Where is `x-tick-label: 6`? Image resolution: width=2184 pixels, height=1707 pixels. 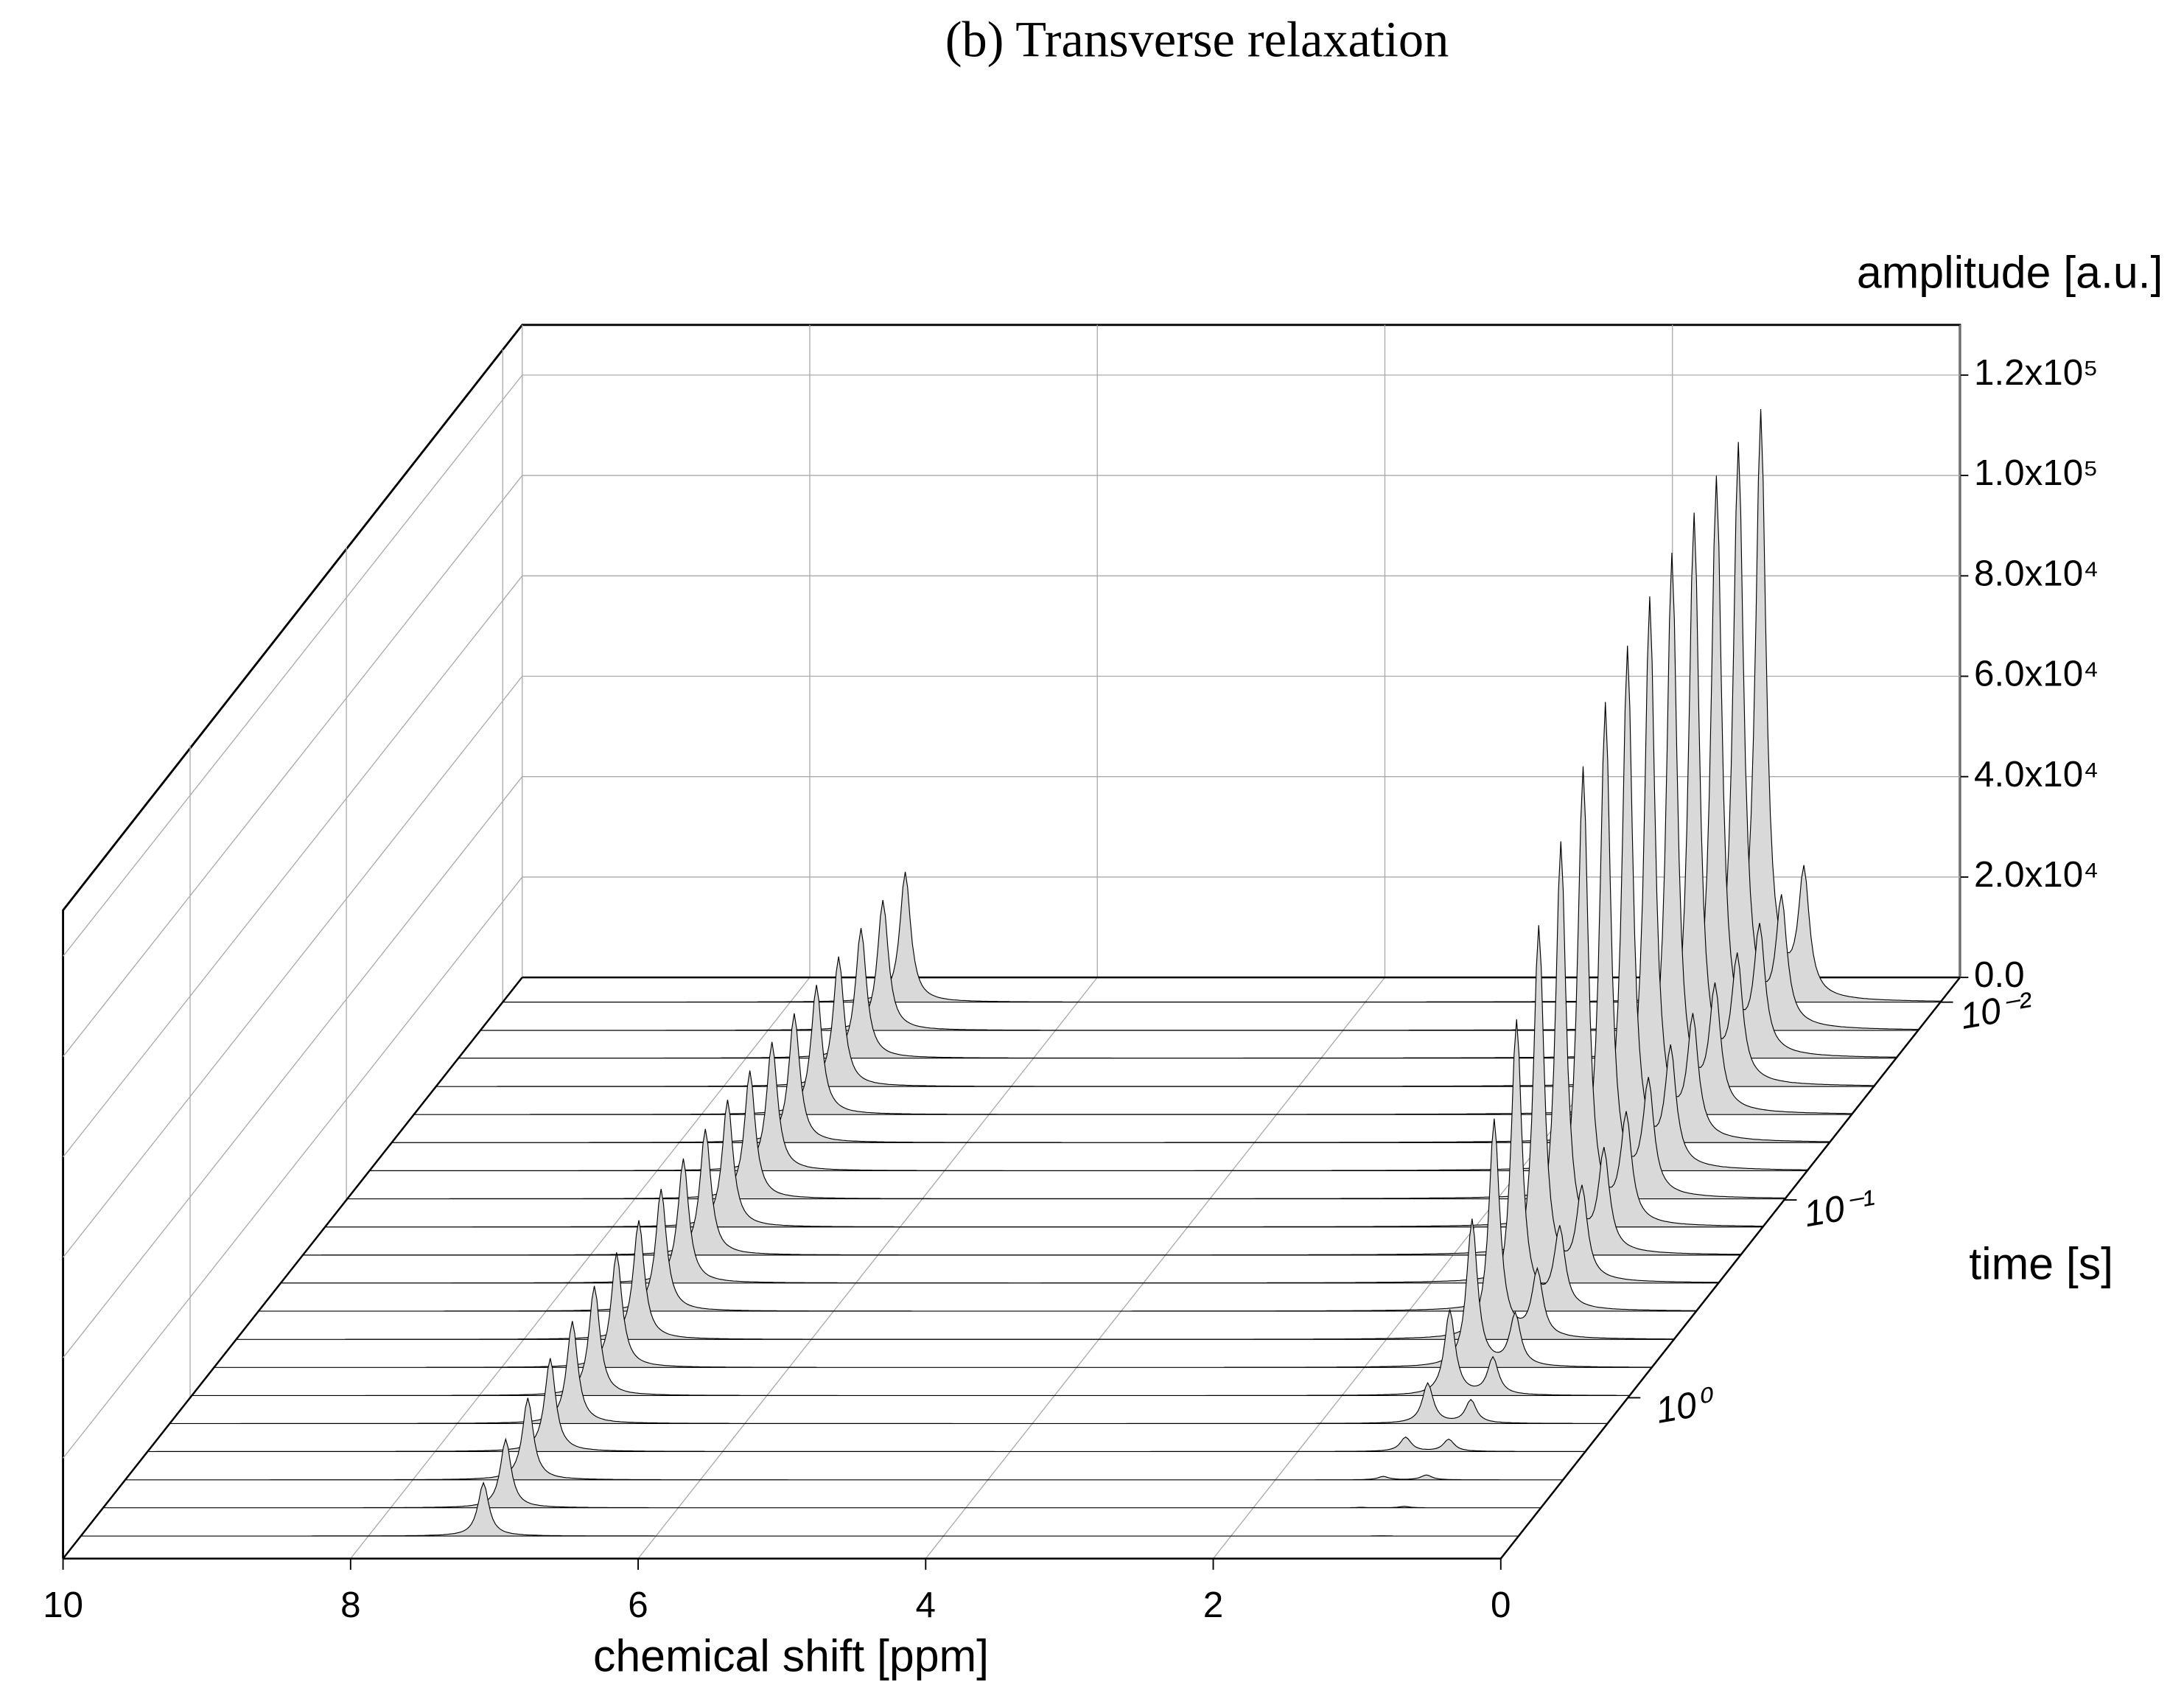
x-tick-label: 6 is located at coordinates (638, 1605).